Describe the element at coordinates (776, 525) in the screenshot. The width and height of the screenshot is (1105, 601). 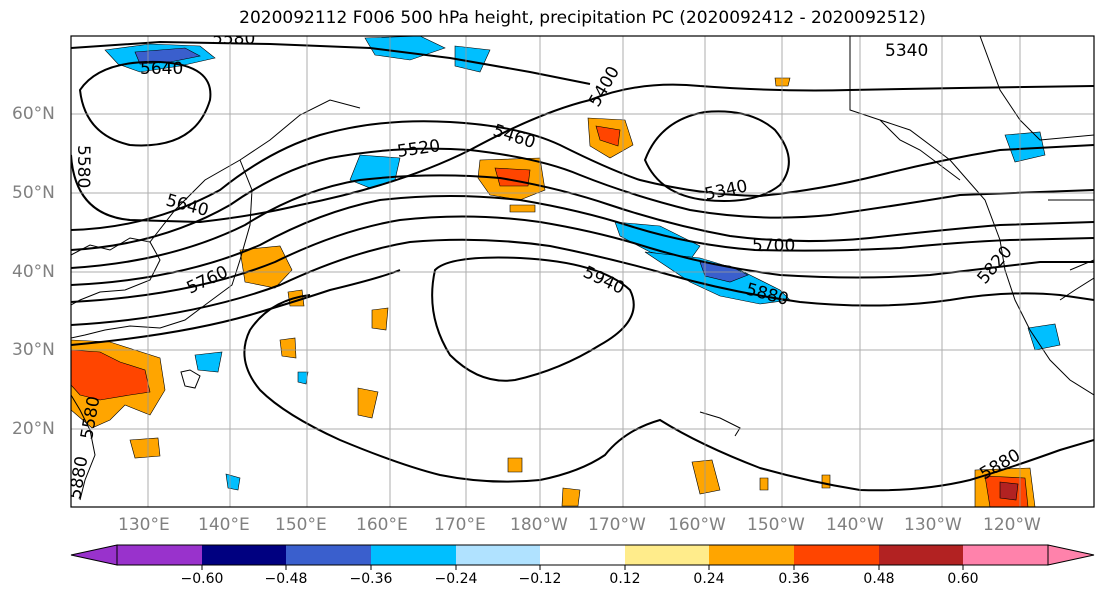
I see `lon-label: 150°W` at that location.